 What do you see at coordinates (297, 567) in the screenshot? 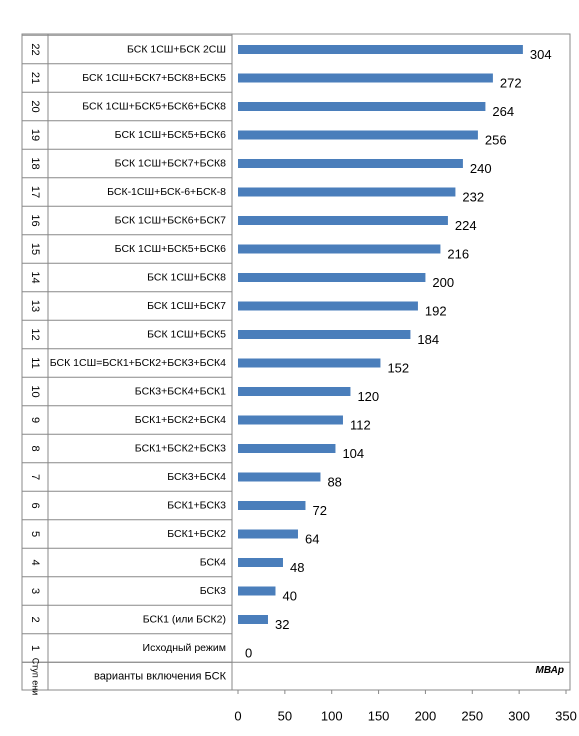
I see `value-label: 48` at bounding box center [297, 567].